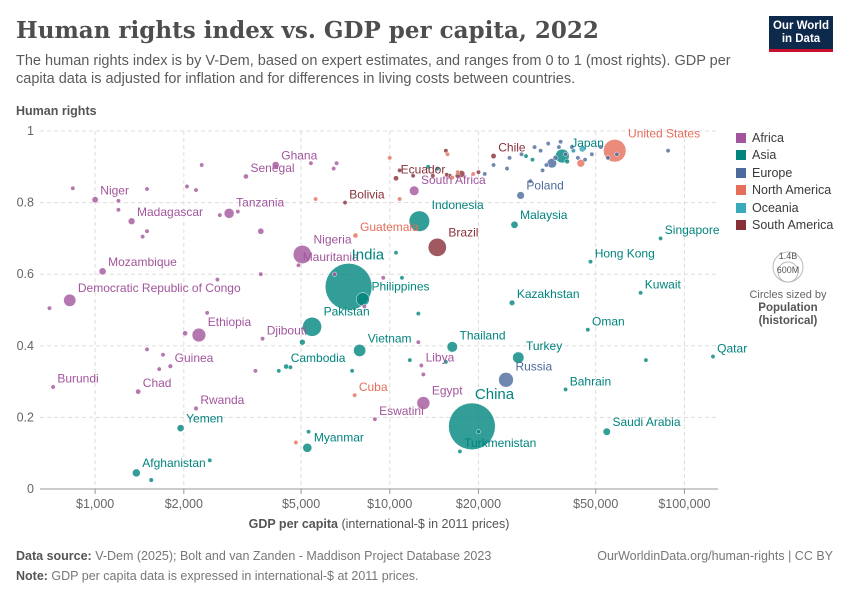  Describe the element at coordinates (421, 365) in the screenshot. I see `point-libya` at that location.